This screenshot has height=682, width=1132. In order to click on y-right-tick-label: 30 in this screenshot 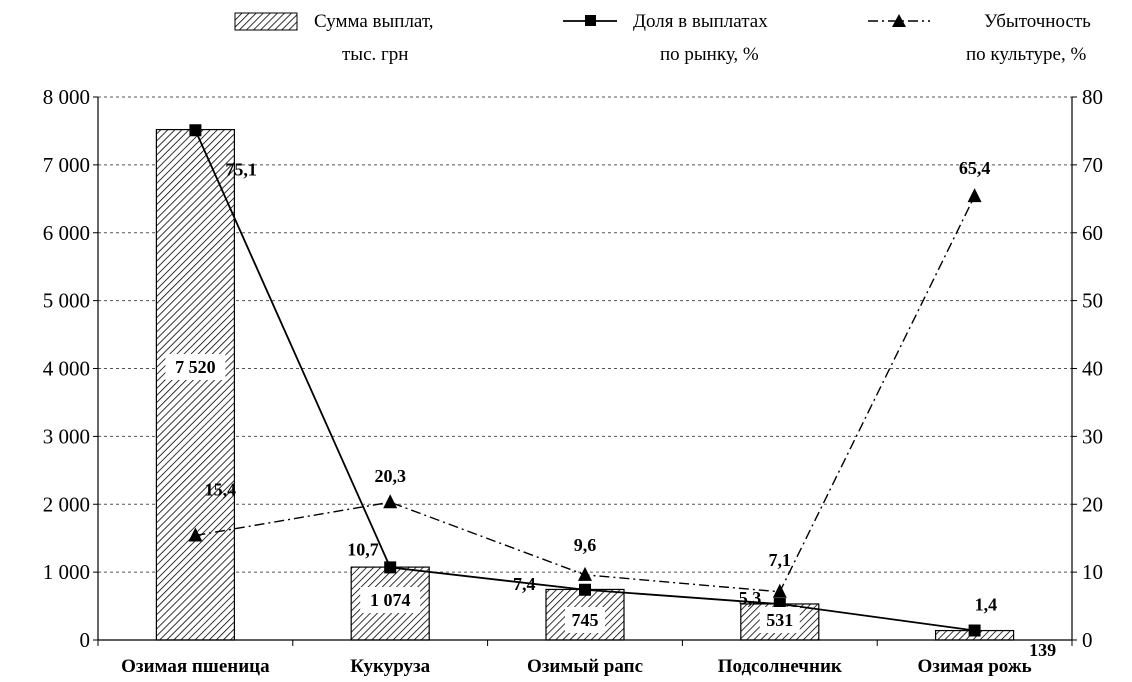, I will do `click(1092, 436)`.